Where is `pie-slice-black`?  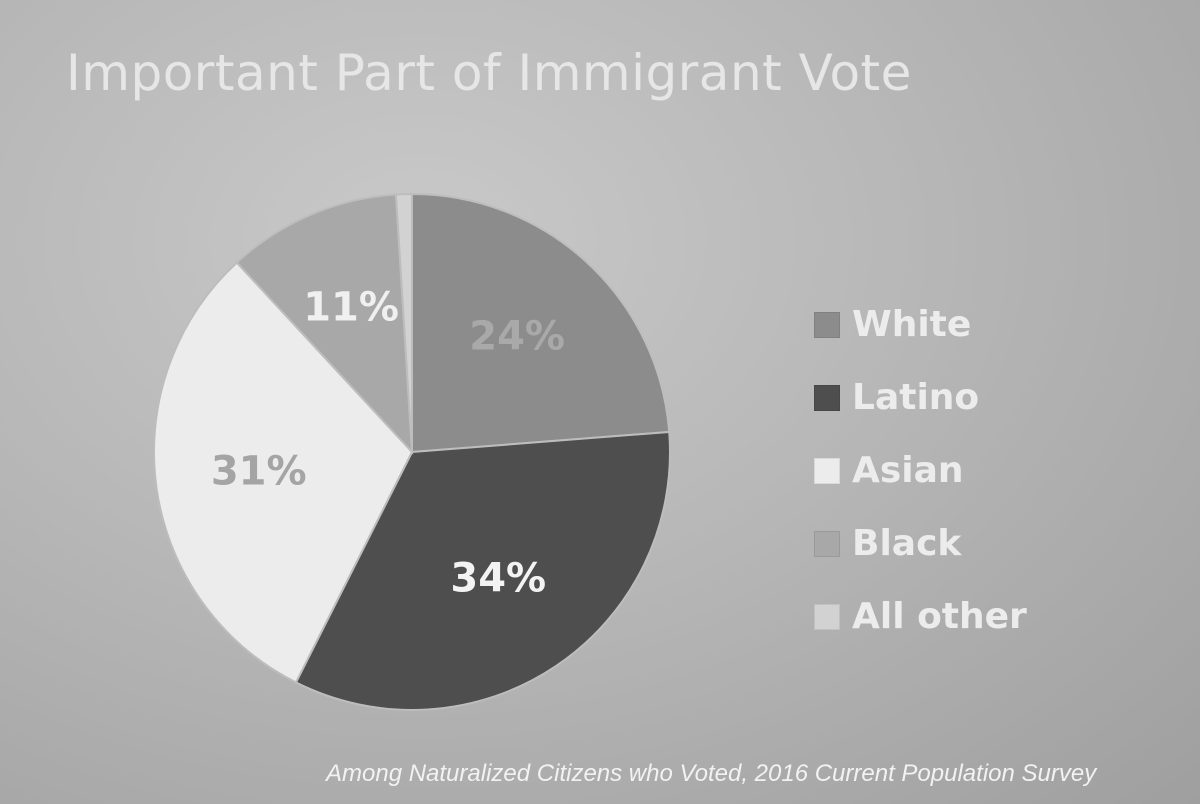 pie-slice-black is located at coordinates (324, 324).